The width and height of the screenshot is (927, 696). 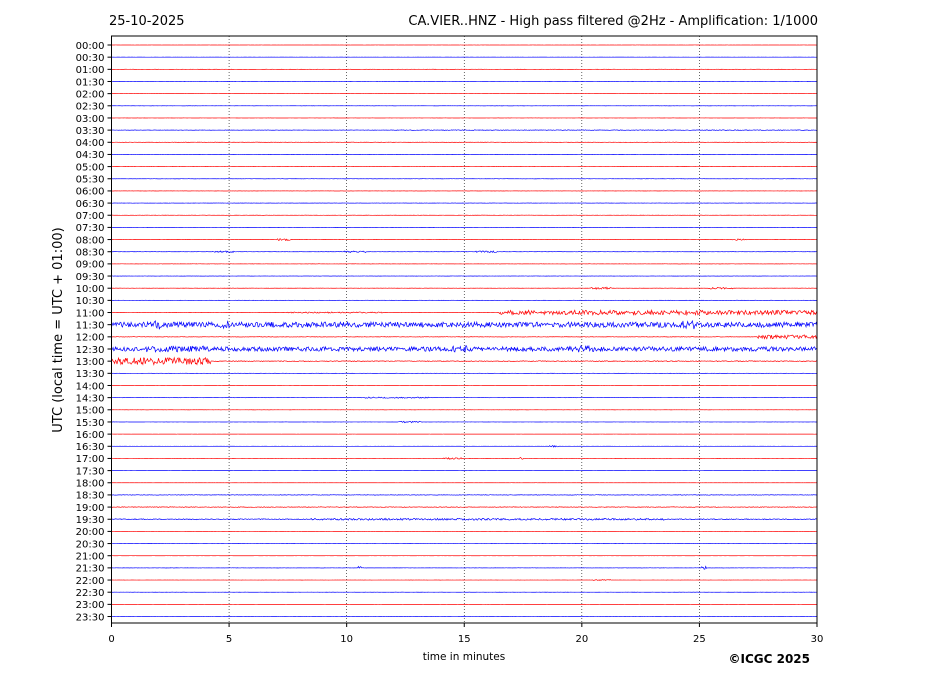 What do you see at coordinates (90, 301) in the screenshot?
I see `row-time-label: 10:30` at bounding box center [90, 301].